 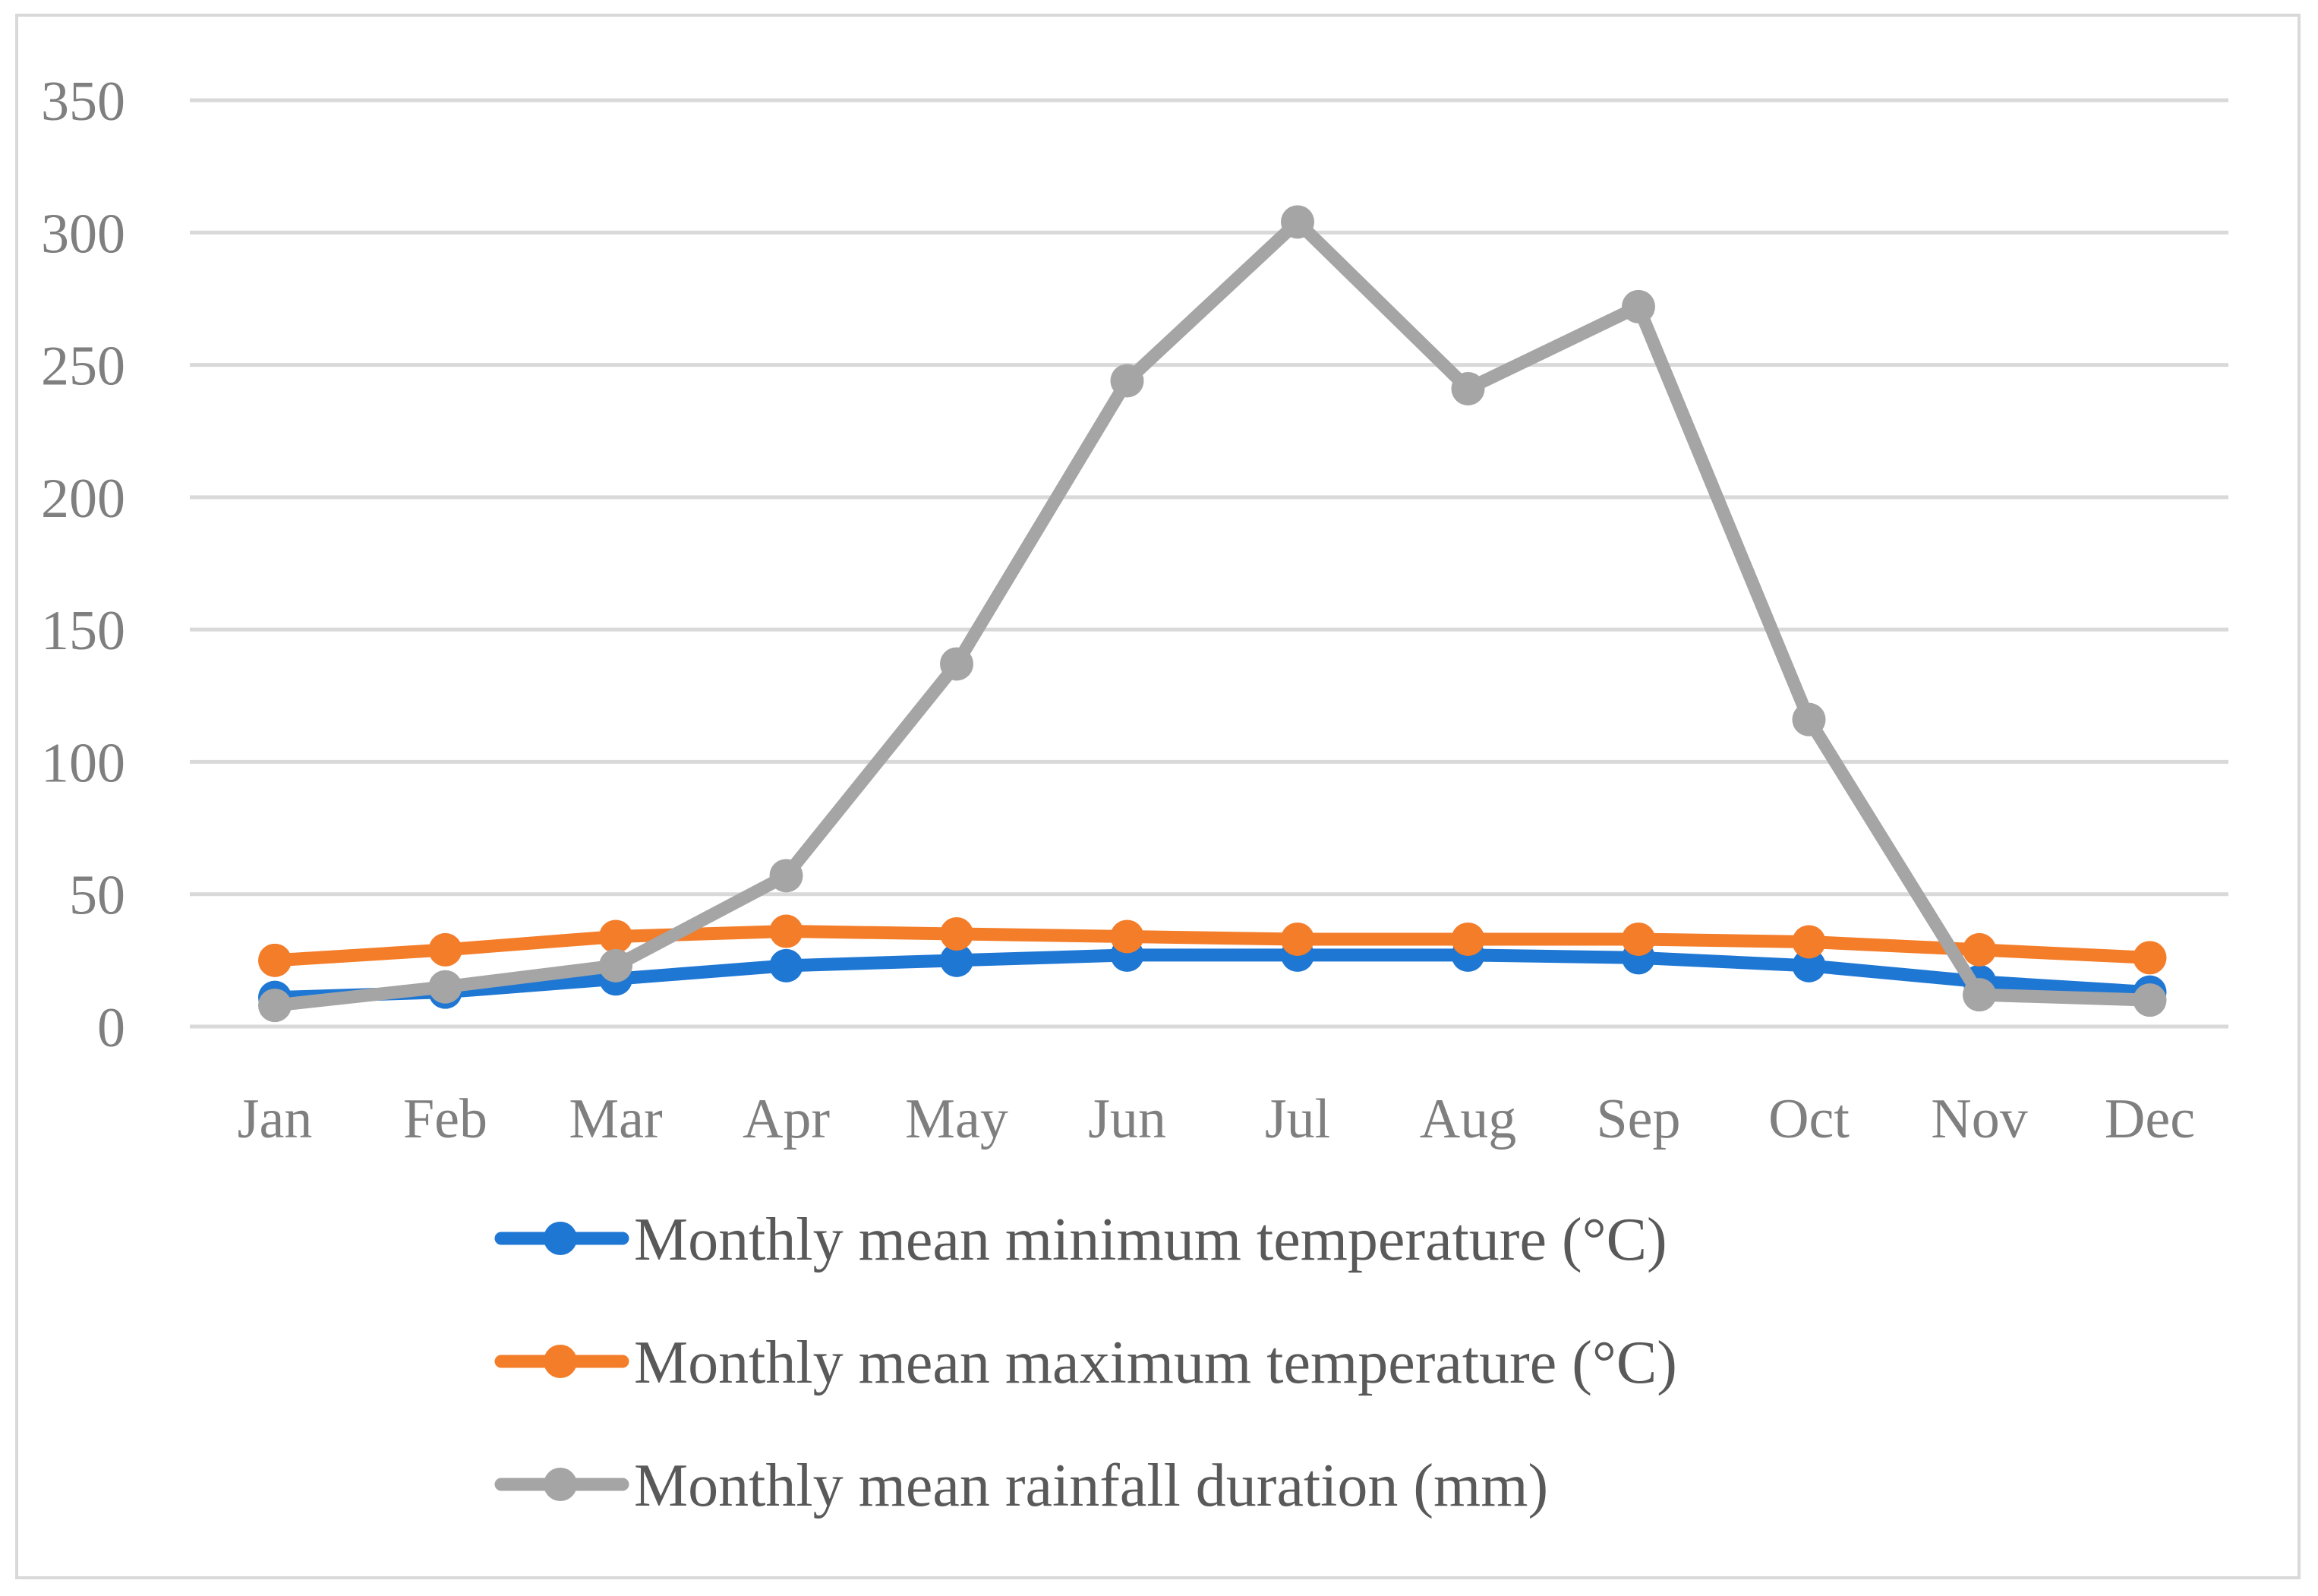 What do you see at coordinates (83, 234) in the screenshot?
I see `y-tick-label: 300` at bounding box center [83, 234].